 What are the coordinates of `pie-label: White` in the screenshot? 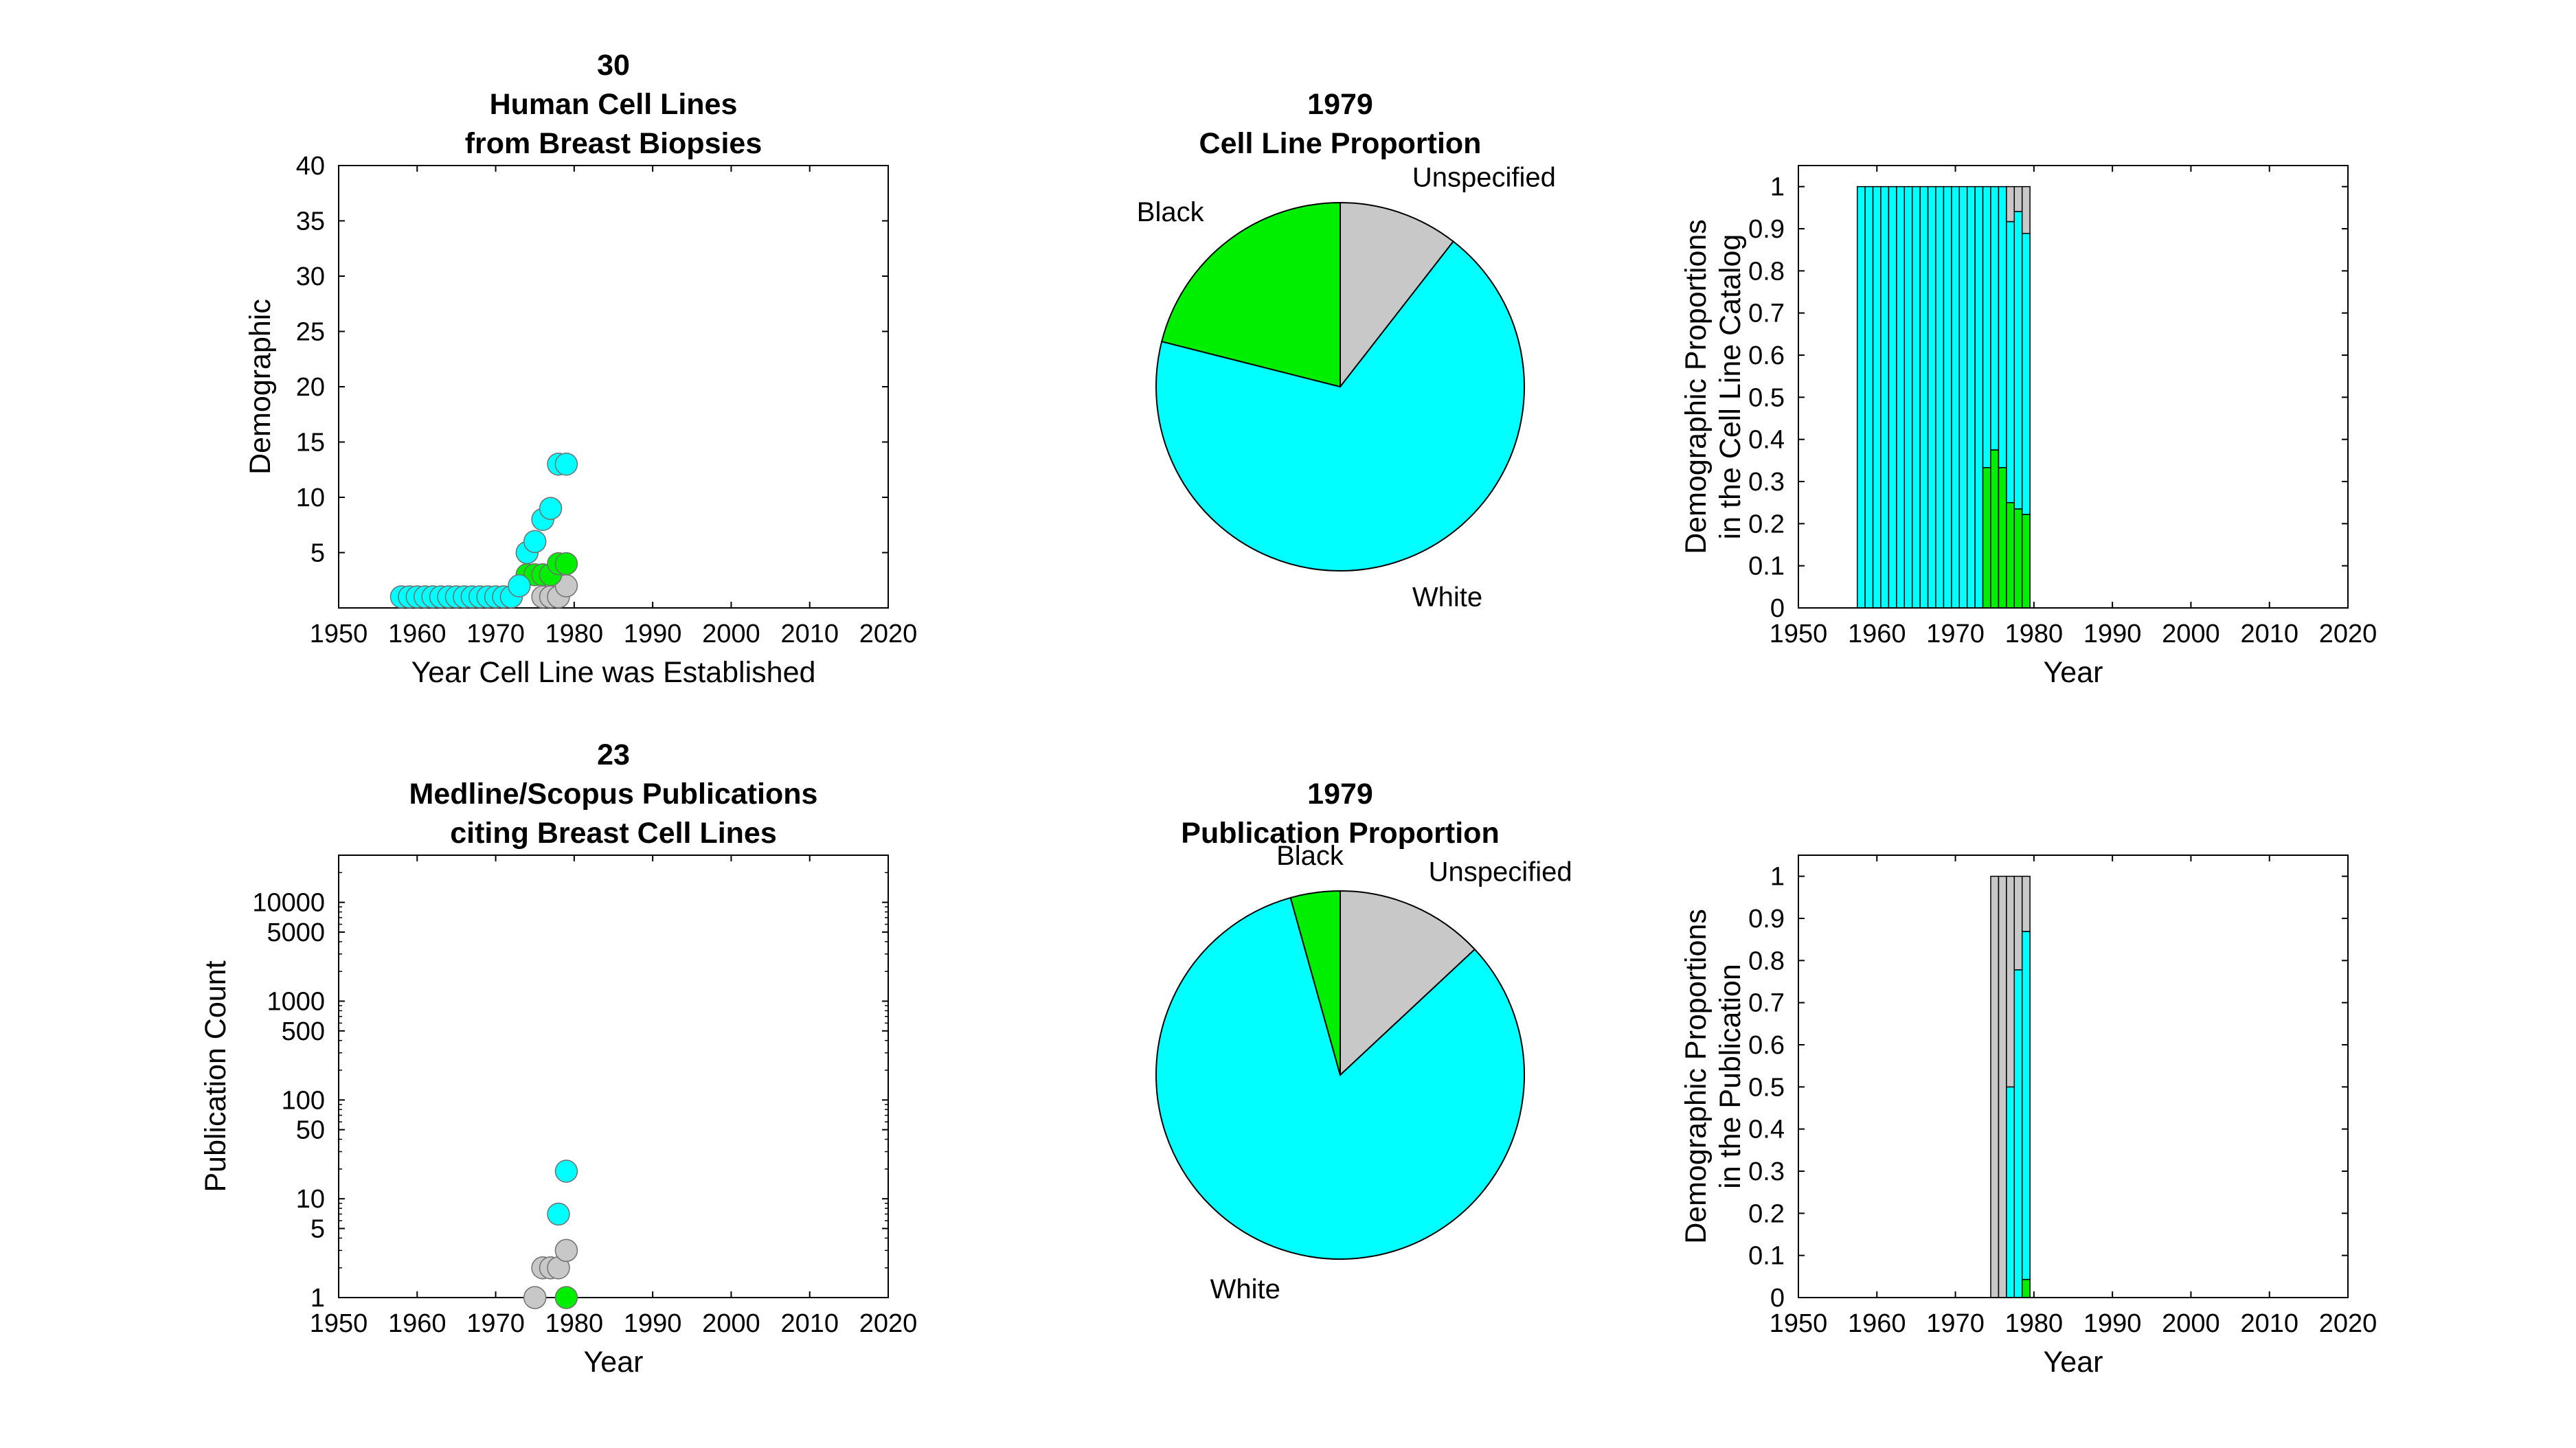 It's located at (1447, 597).